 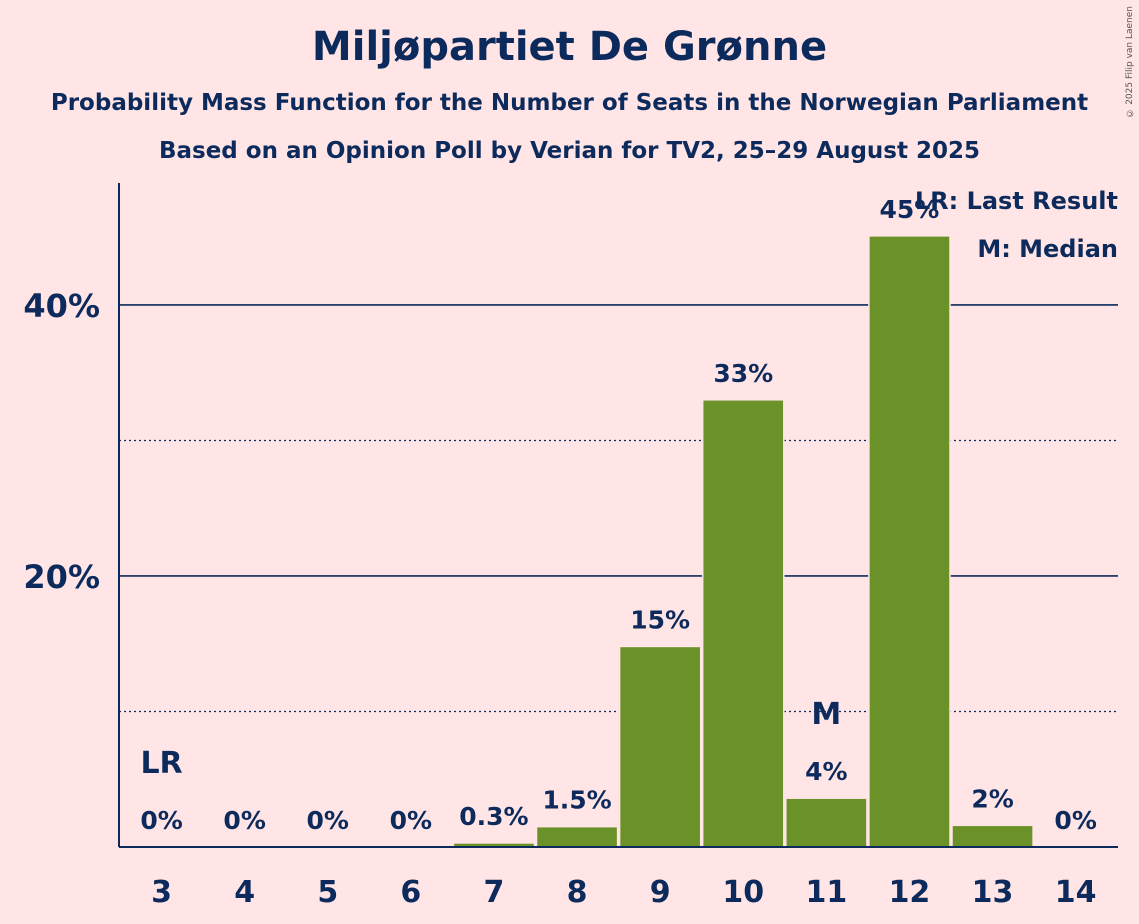 What do you see at coordinates (660, 892) in the screenshot?
I see `x-tick-label: 9` at bounding box center [660, 892].